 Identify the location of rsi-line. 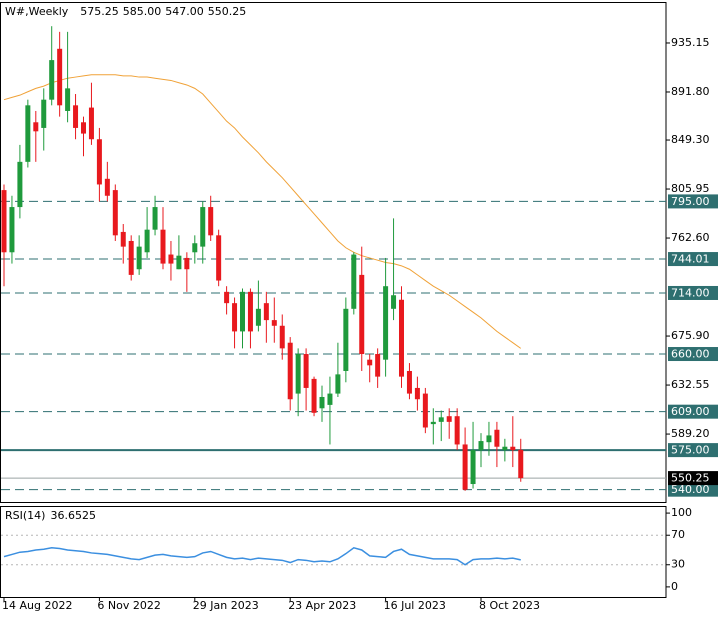
(262, 556).